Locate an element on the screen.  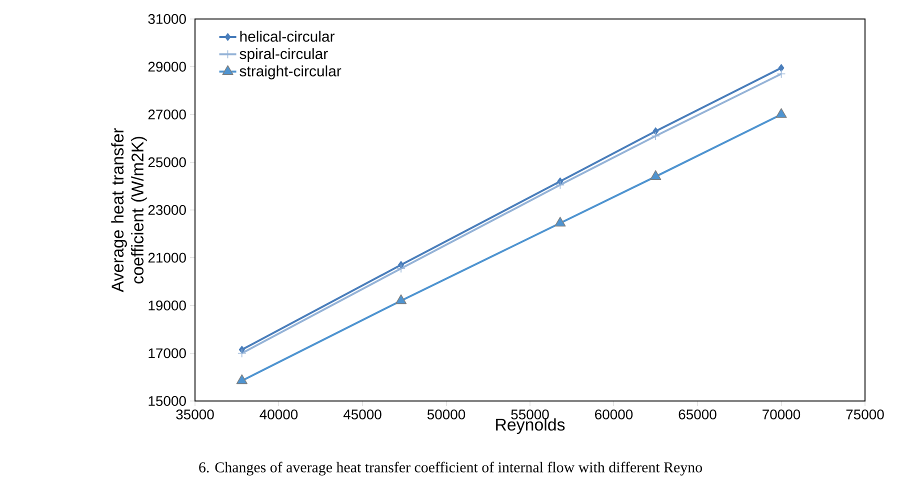
x-tick-label: 35000 is located at coordinates (195, 415).